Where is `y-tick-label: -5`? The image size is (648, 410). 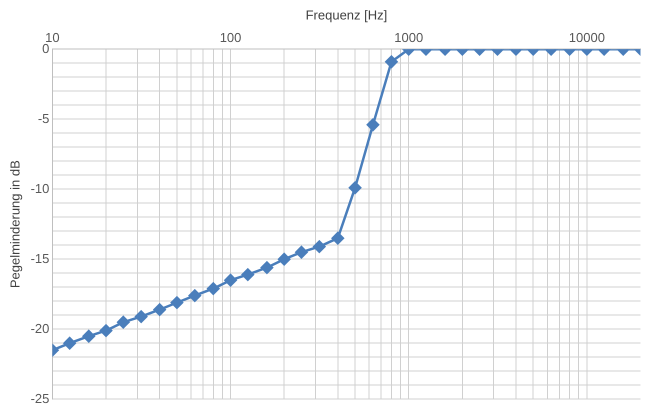
y-tick-label: -5 is located at coordinates (44, 118).